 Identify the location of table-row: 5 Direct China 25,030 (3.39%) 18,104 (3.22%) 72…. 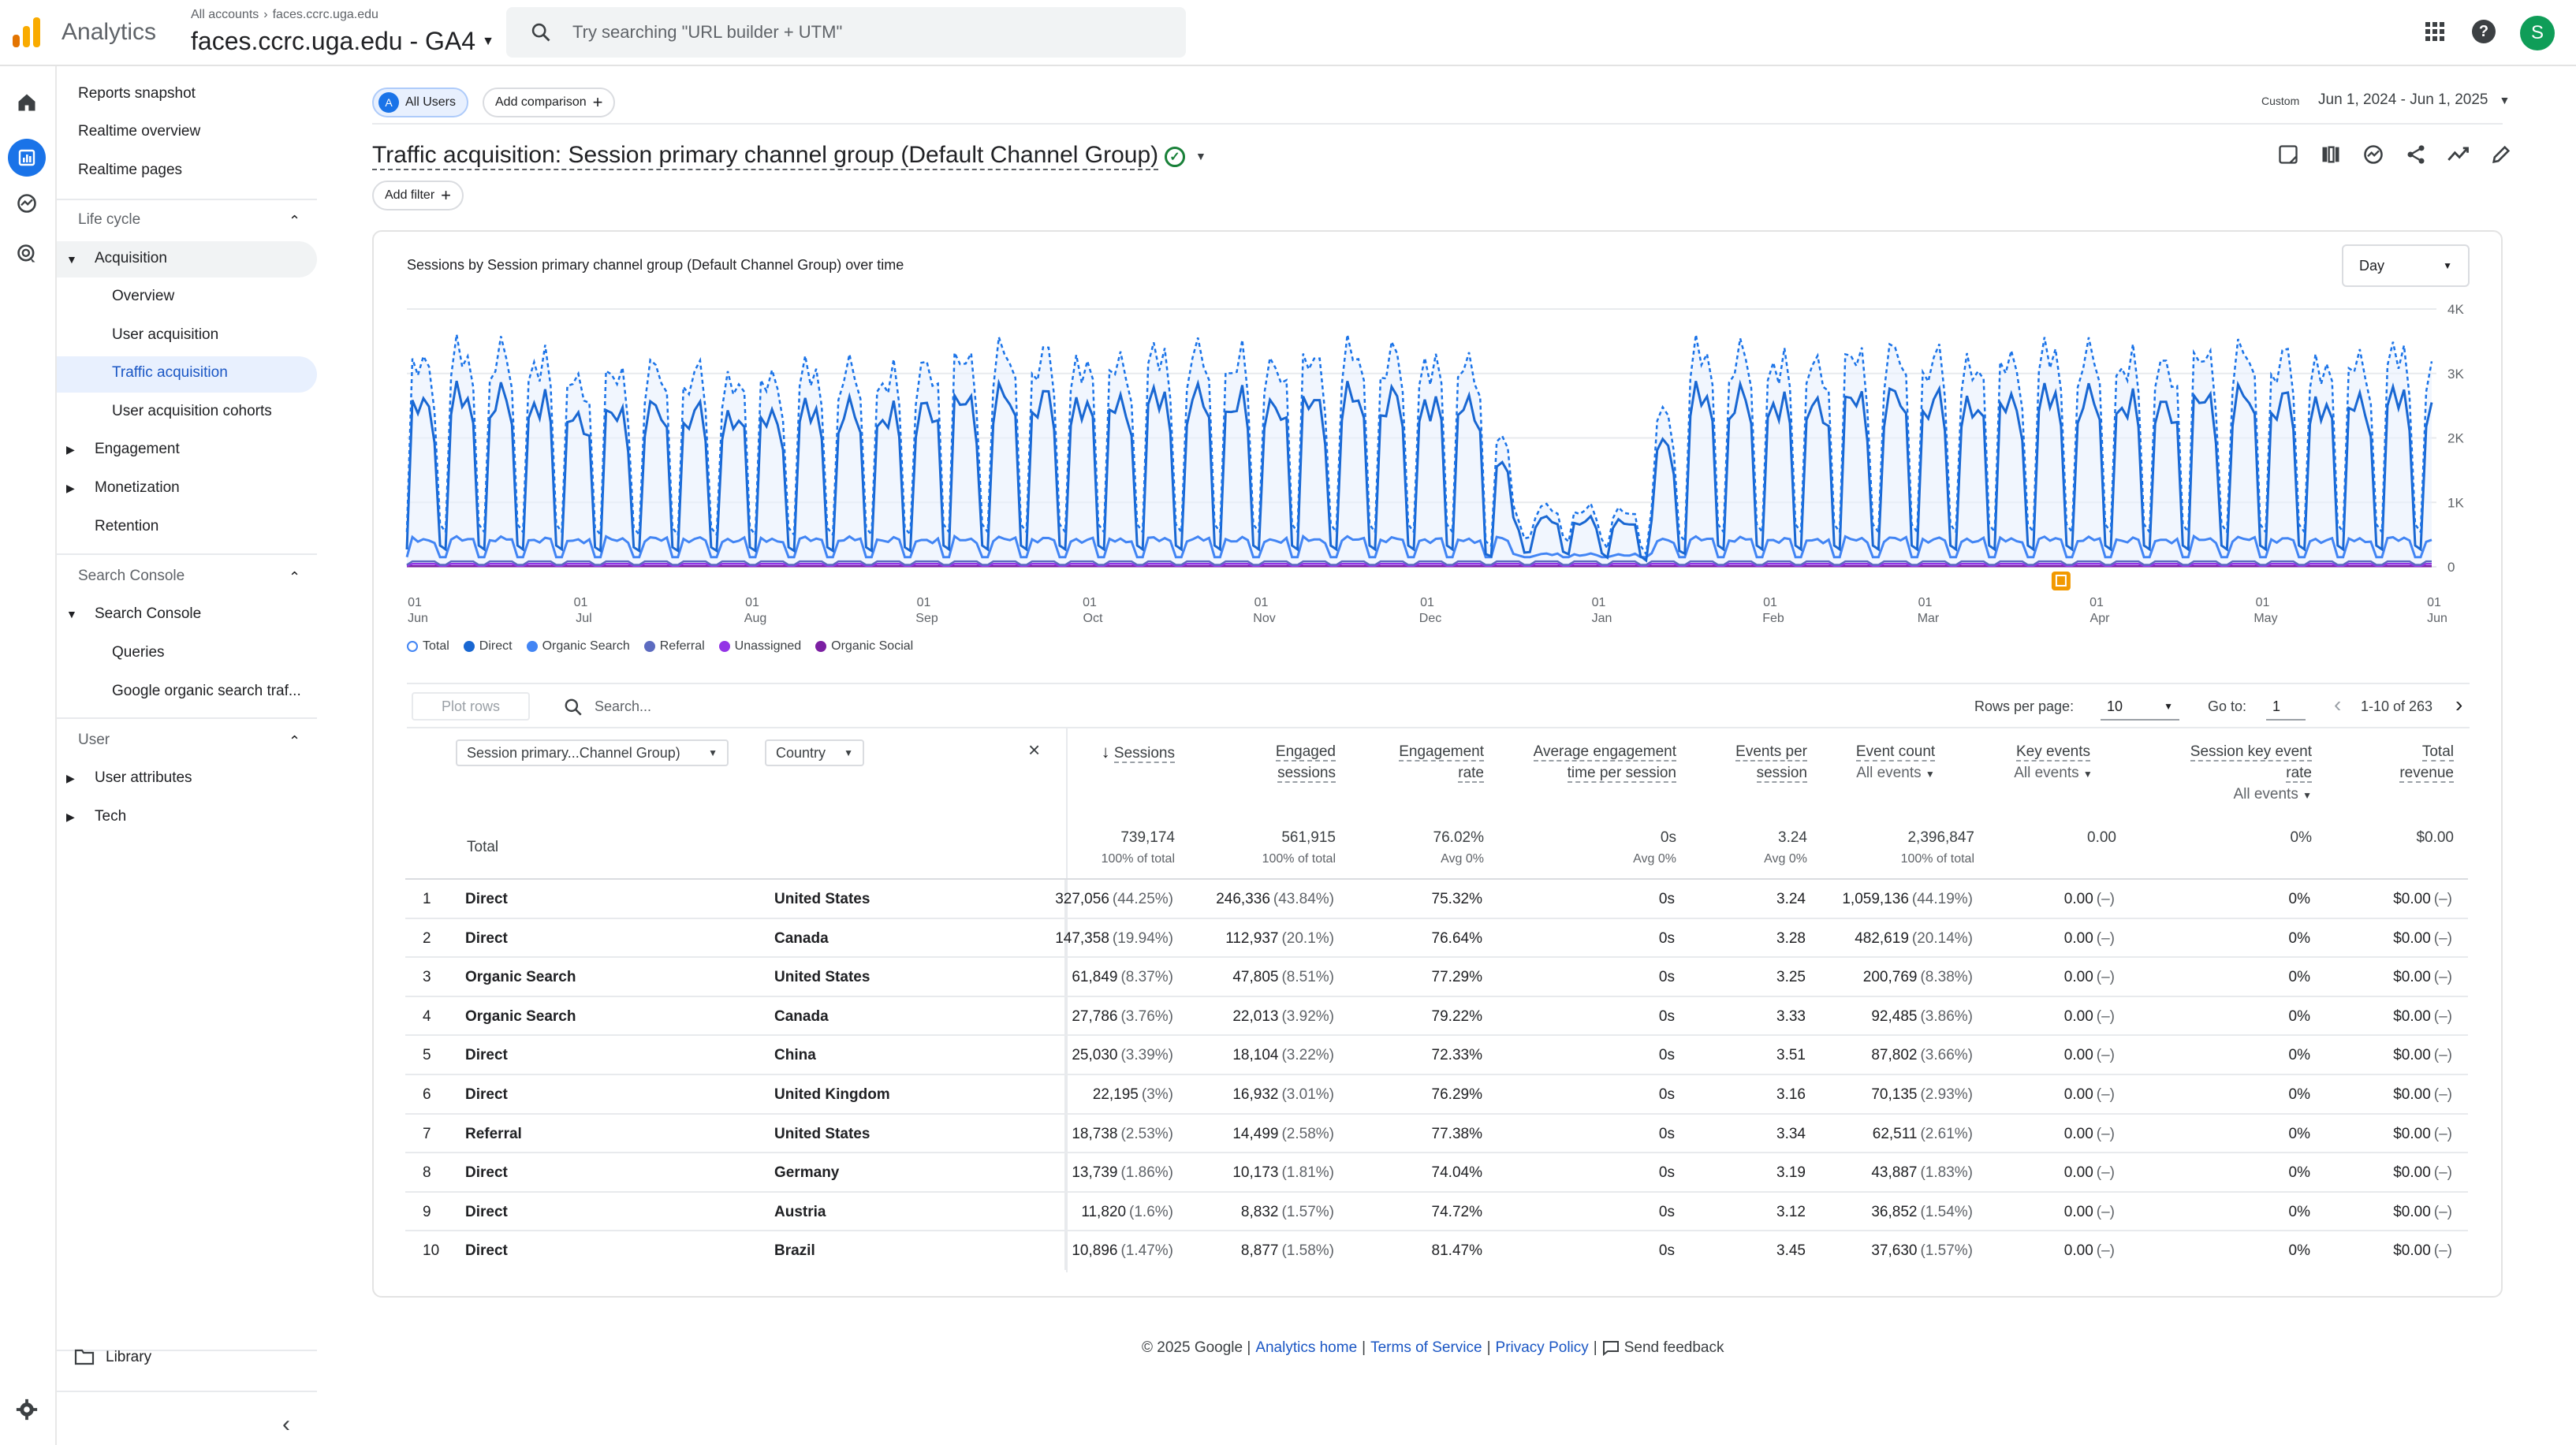
(1436, 1054).